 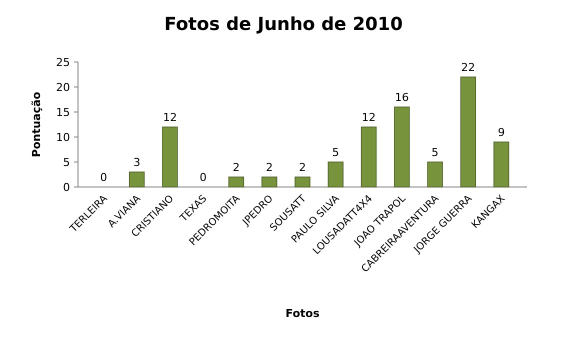 I want to click on y-tick-label: 20, so click(x=63, y=87).